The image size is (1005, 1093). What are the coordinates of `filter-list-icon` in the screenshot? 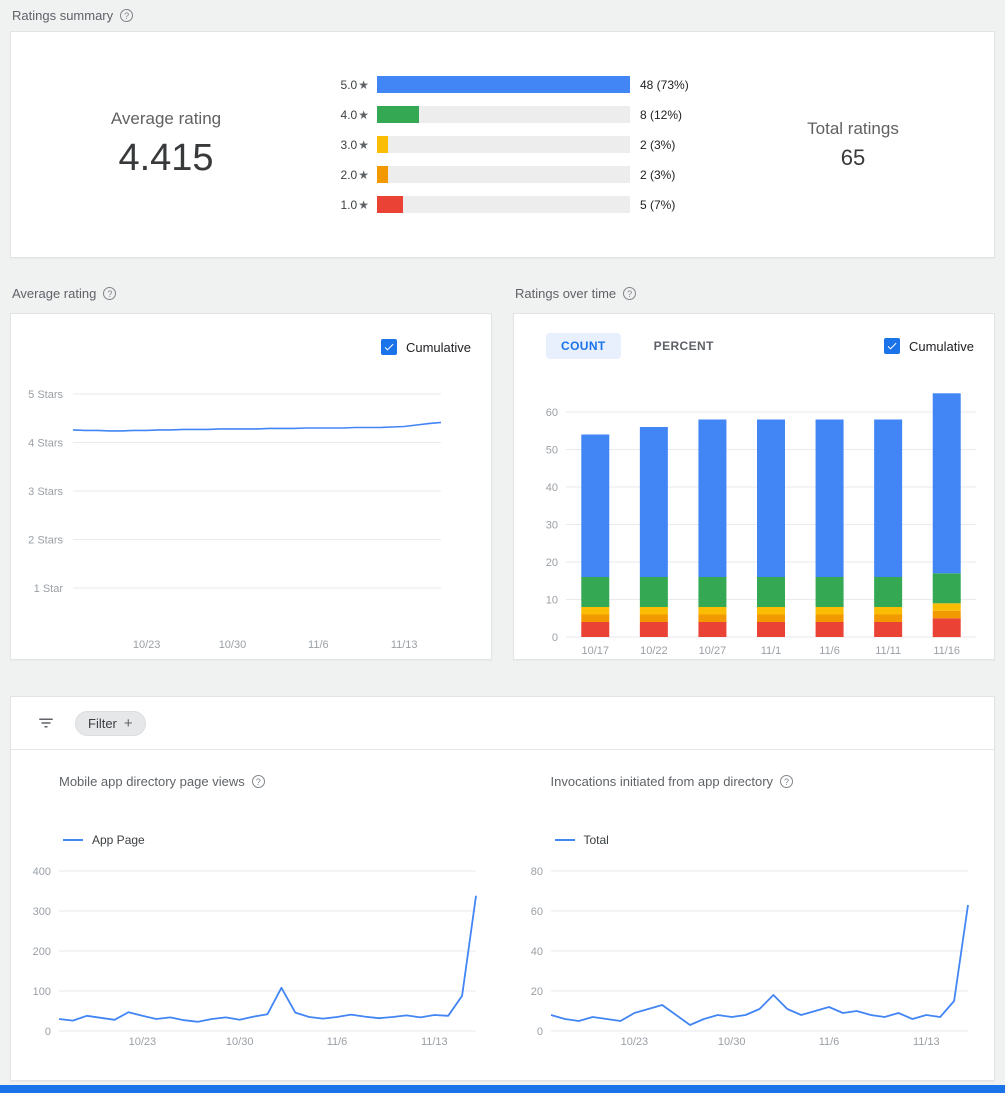 It's located at (46, 723).